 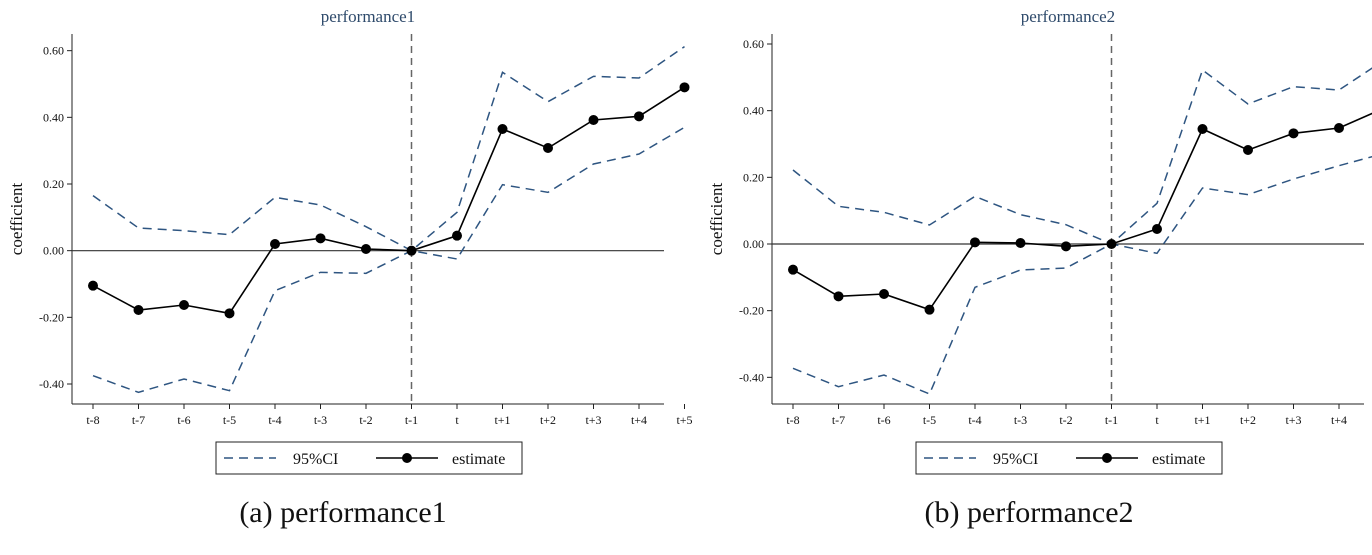 What do you see at coordinates (1029, 512) in the screenshot?
I see `chart-caption: (b) performance2` at bounding box center [1029, 512].